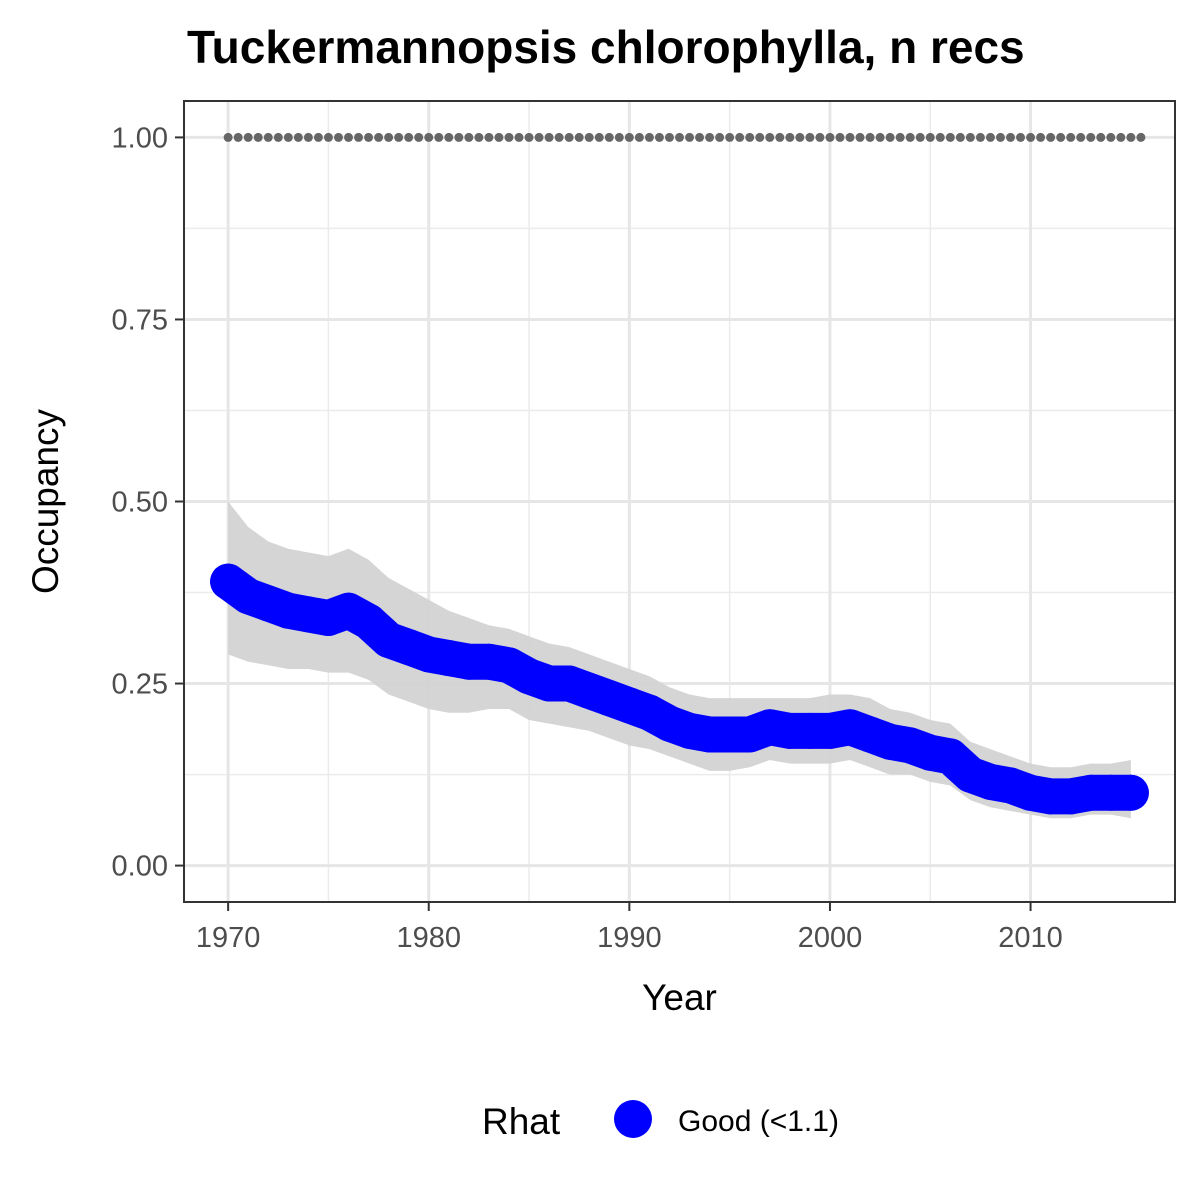 The height and width of the screenshot is (1200, 1200). Describe the element at coordinates (140, 320) in the screenshot. I see `y-tick-label: 0.75` at that location.